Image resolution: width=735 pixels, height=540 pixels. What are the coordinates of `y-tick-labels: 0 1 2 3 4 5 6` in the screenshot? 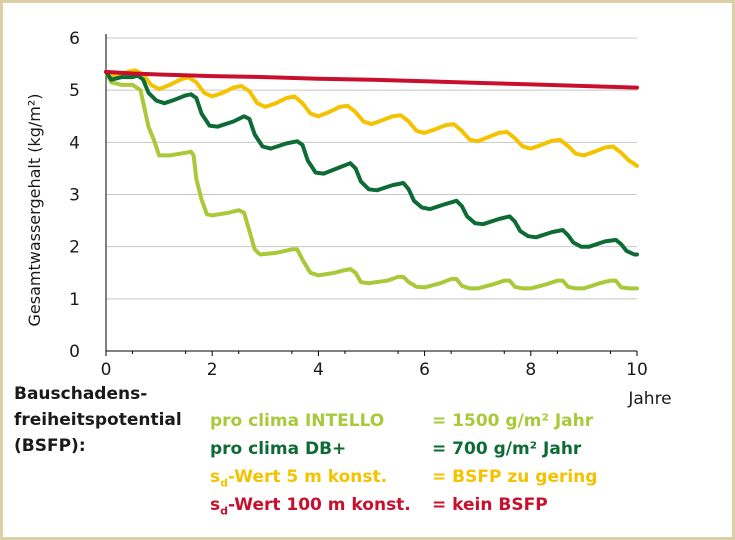 It's located at (74, 195).